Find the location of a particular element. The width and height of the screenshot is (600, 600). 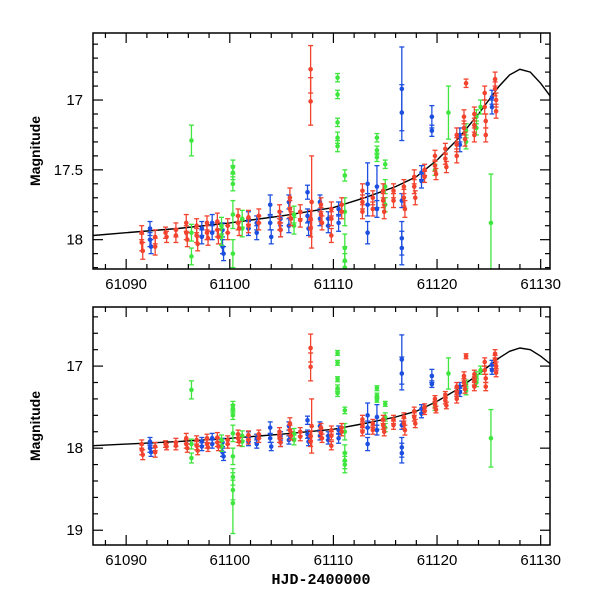

x-tick-label: 61090 is located at coordinates (126, 560).